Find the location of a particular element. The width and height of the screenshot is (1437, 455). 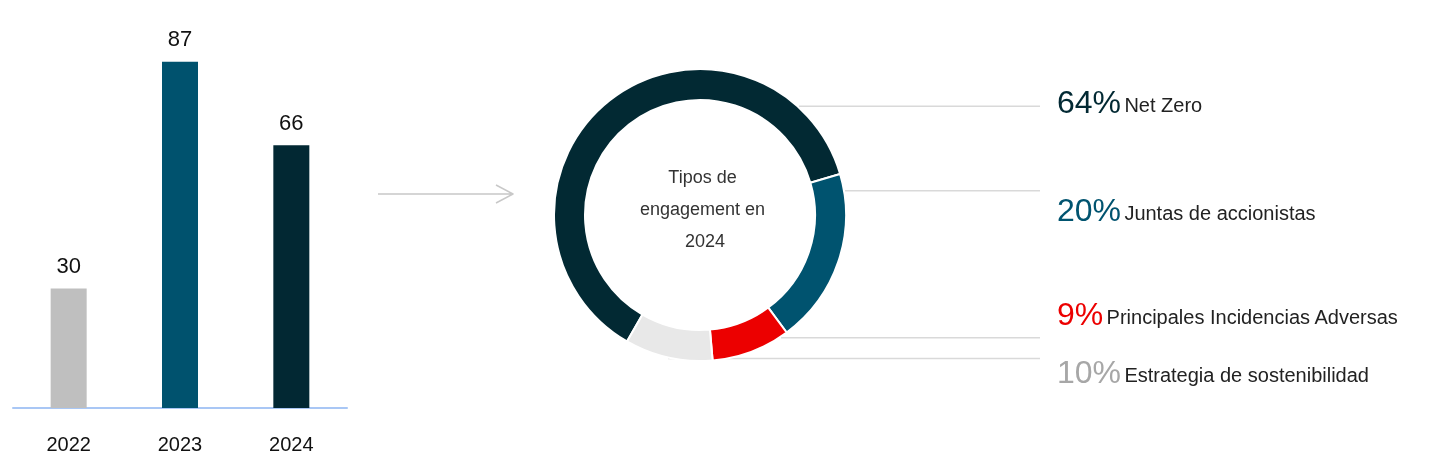

text: Tipos de engagement en 2024 is located at coordinates (705, 209).